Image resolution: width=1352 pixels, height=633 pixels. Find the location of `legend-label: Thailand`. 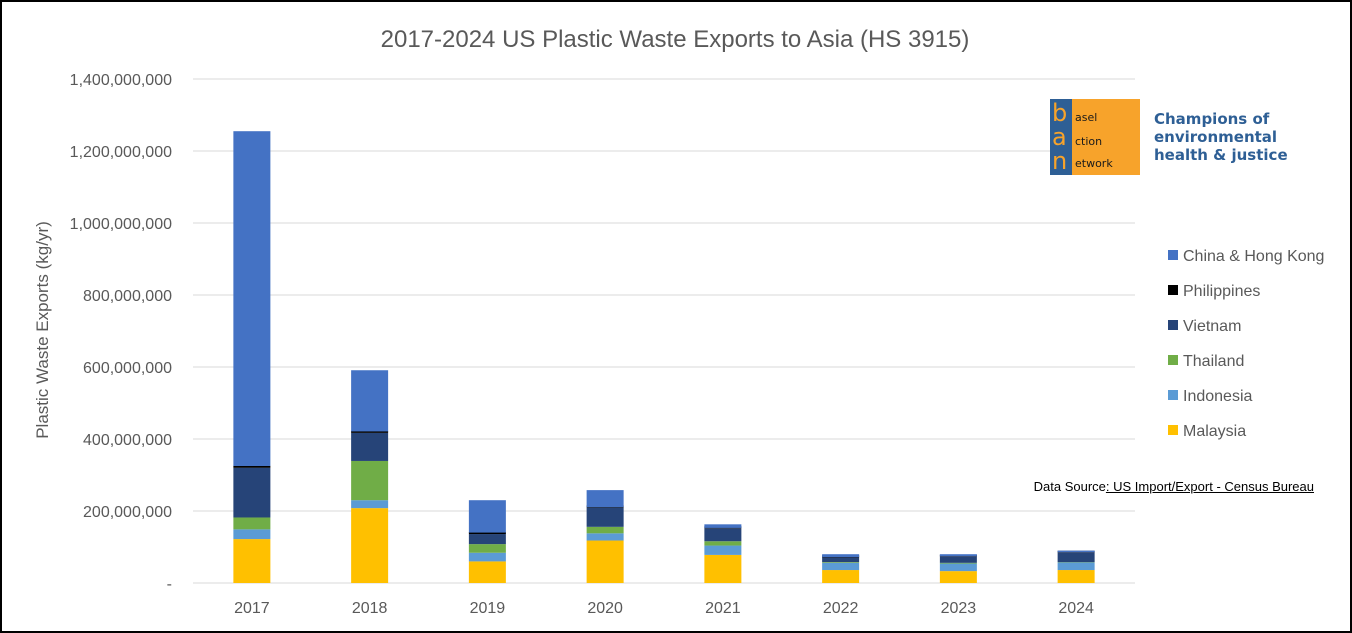

legend-label: Thailand is located at coordinates (1213, 361).